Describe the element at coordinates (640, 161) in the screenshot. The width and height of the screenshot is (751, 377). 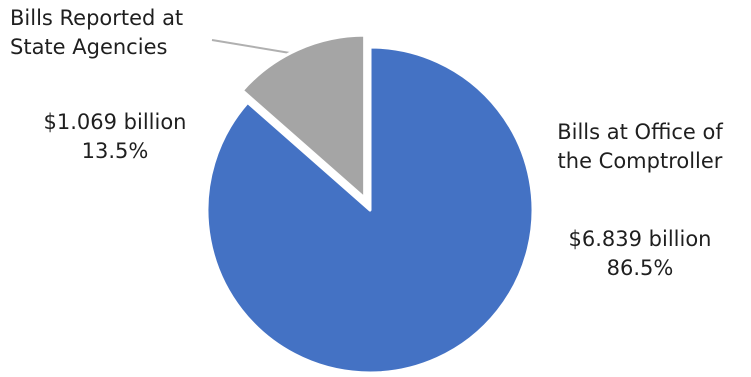
I see `label-comptroller-line-2: the Comptroller` at that location.